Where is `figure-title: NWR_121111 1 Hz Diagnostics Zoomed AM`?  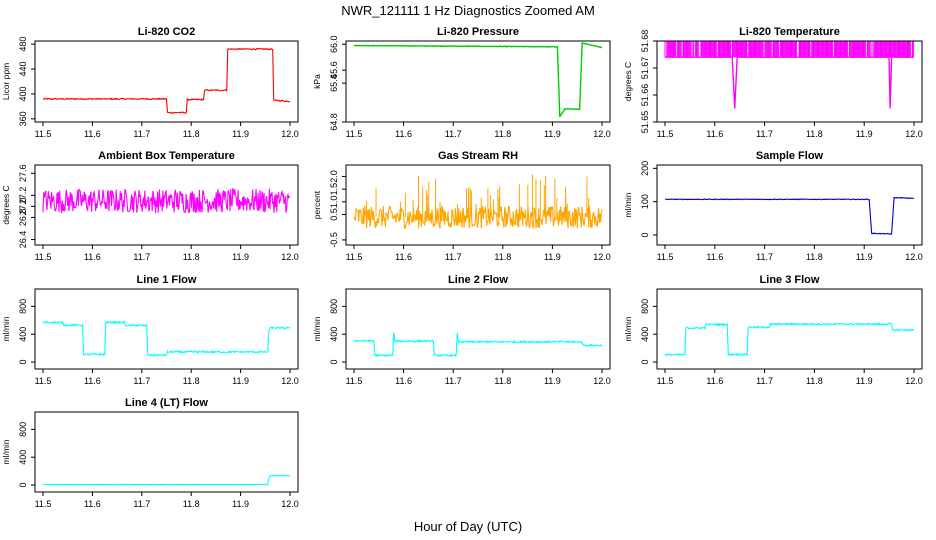
figure-title: NWR_121111 1 Hz Diagnostics Zoomed AM is located at coordinates (468, 10).